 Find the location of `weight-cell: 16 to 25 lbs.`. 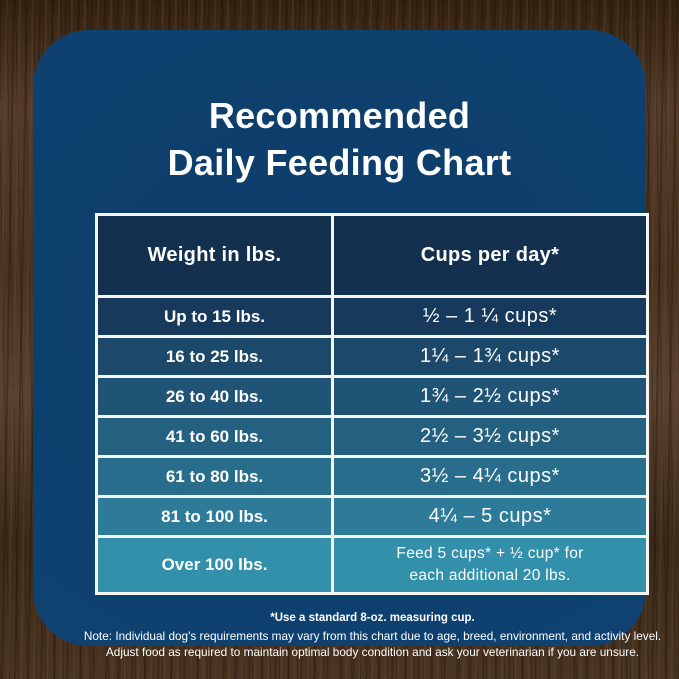

weight-cell: 16 to 25 lbs. is located at coordinates (214, 356).